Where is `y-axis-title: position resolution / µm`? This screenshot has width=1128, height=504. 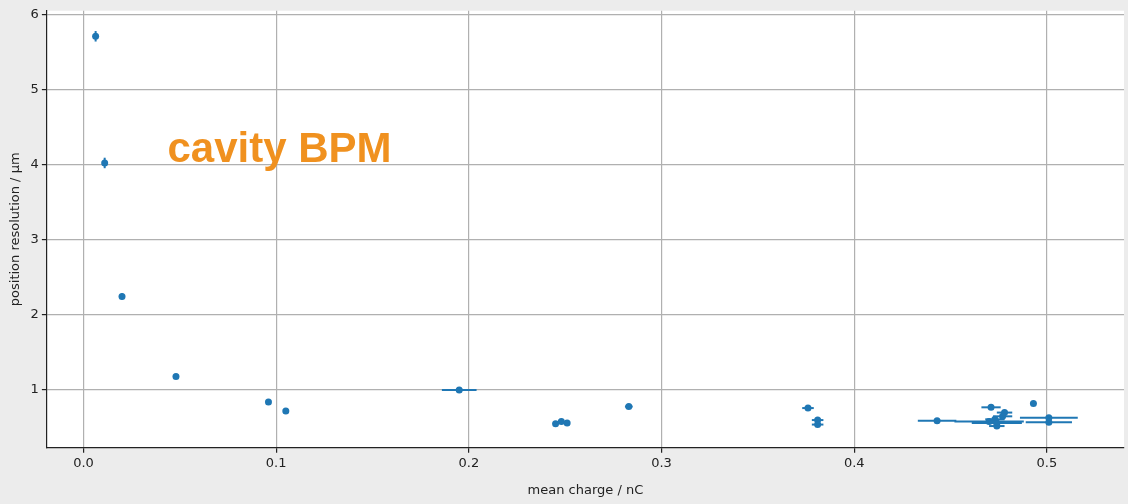 y-axis-title: position resolution / µm is located at coordinates (15, 229).